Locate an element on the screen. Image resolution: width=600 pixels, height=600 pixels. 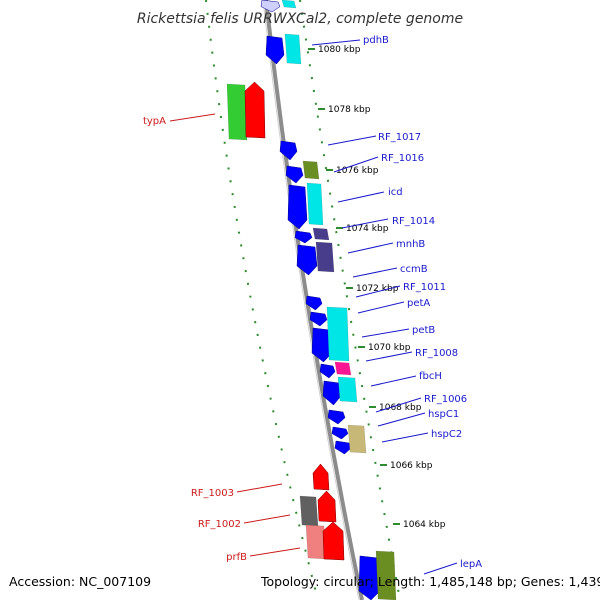
gene-label: typA is located at coordinates (154, 121).